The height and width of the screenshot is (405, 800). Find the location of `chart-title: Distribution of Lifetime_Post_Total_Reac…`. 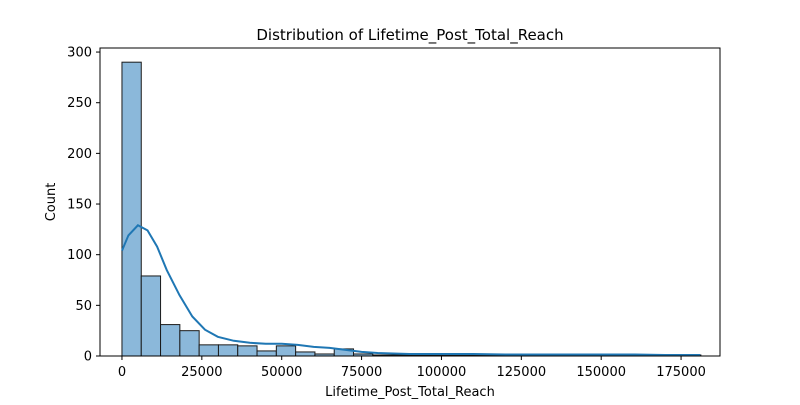

chart-title: Distribution of Lifetime_Post_Total_Reac… is located at coordinates (409, 35).